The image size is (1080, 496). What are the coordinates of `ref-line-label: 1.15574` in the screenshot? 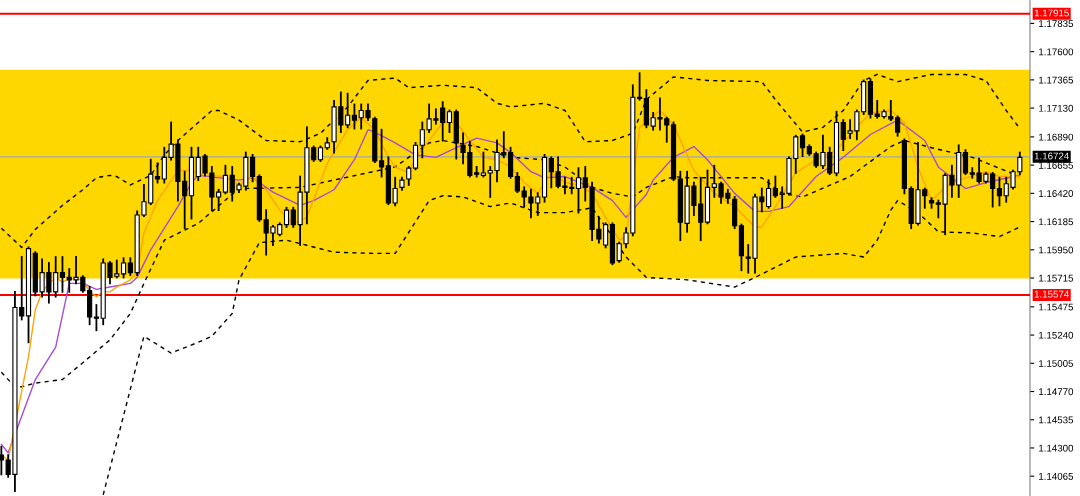 It's located at (1051, 294).